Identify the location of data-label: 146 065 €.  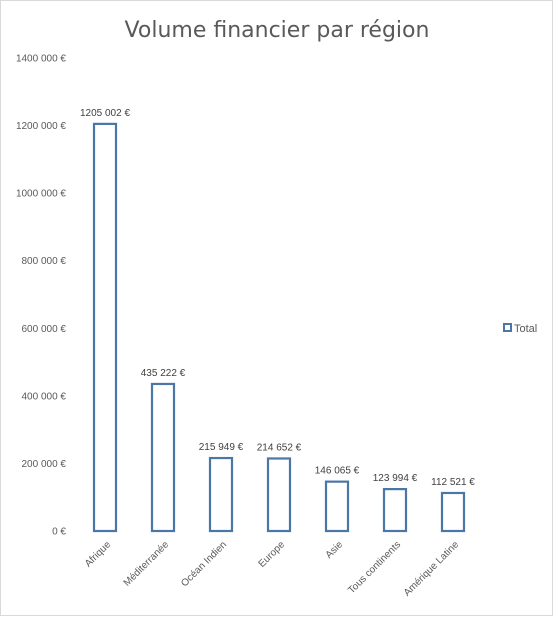
(337, 471).